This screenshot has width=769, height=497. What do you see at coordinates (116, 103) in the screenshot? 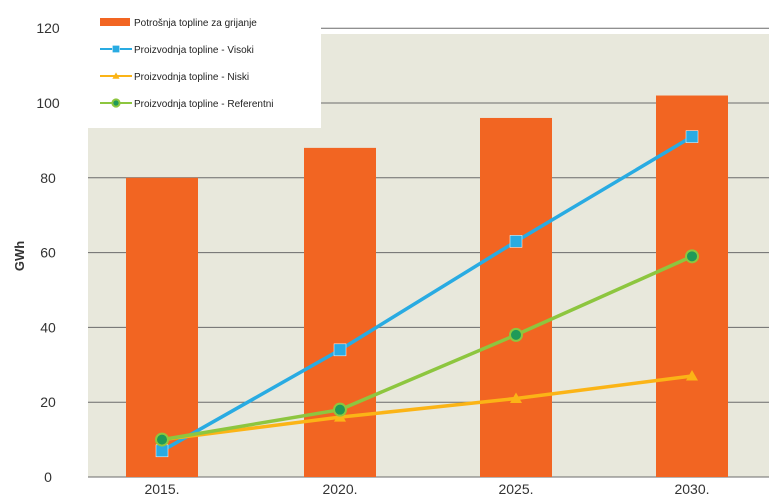
I see `legend-marker-circle` at bounding box center [116, 103].